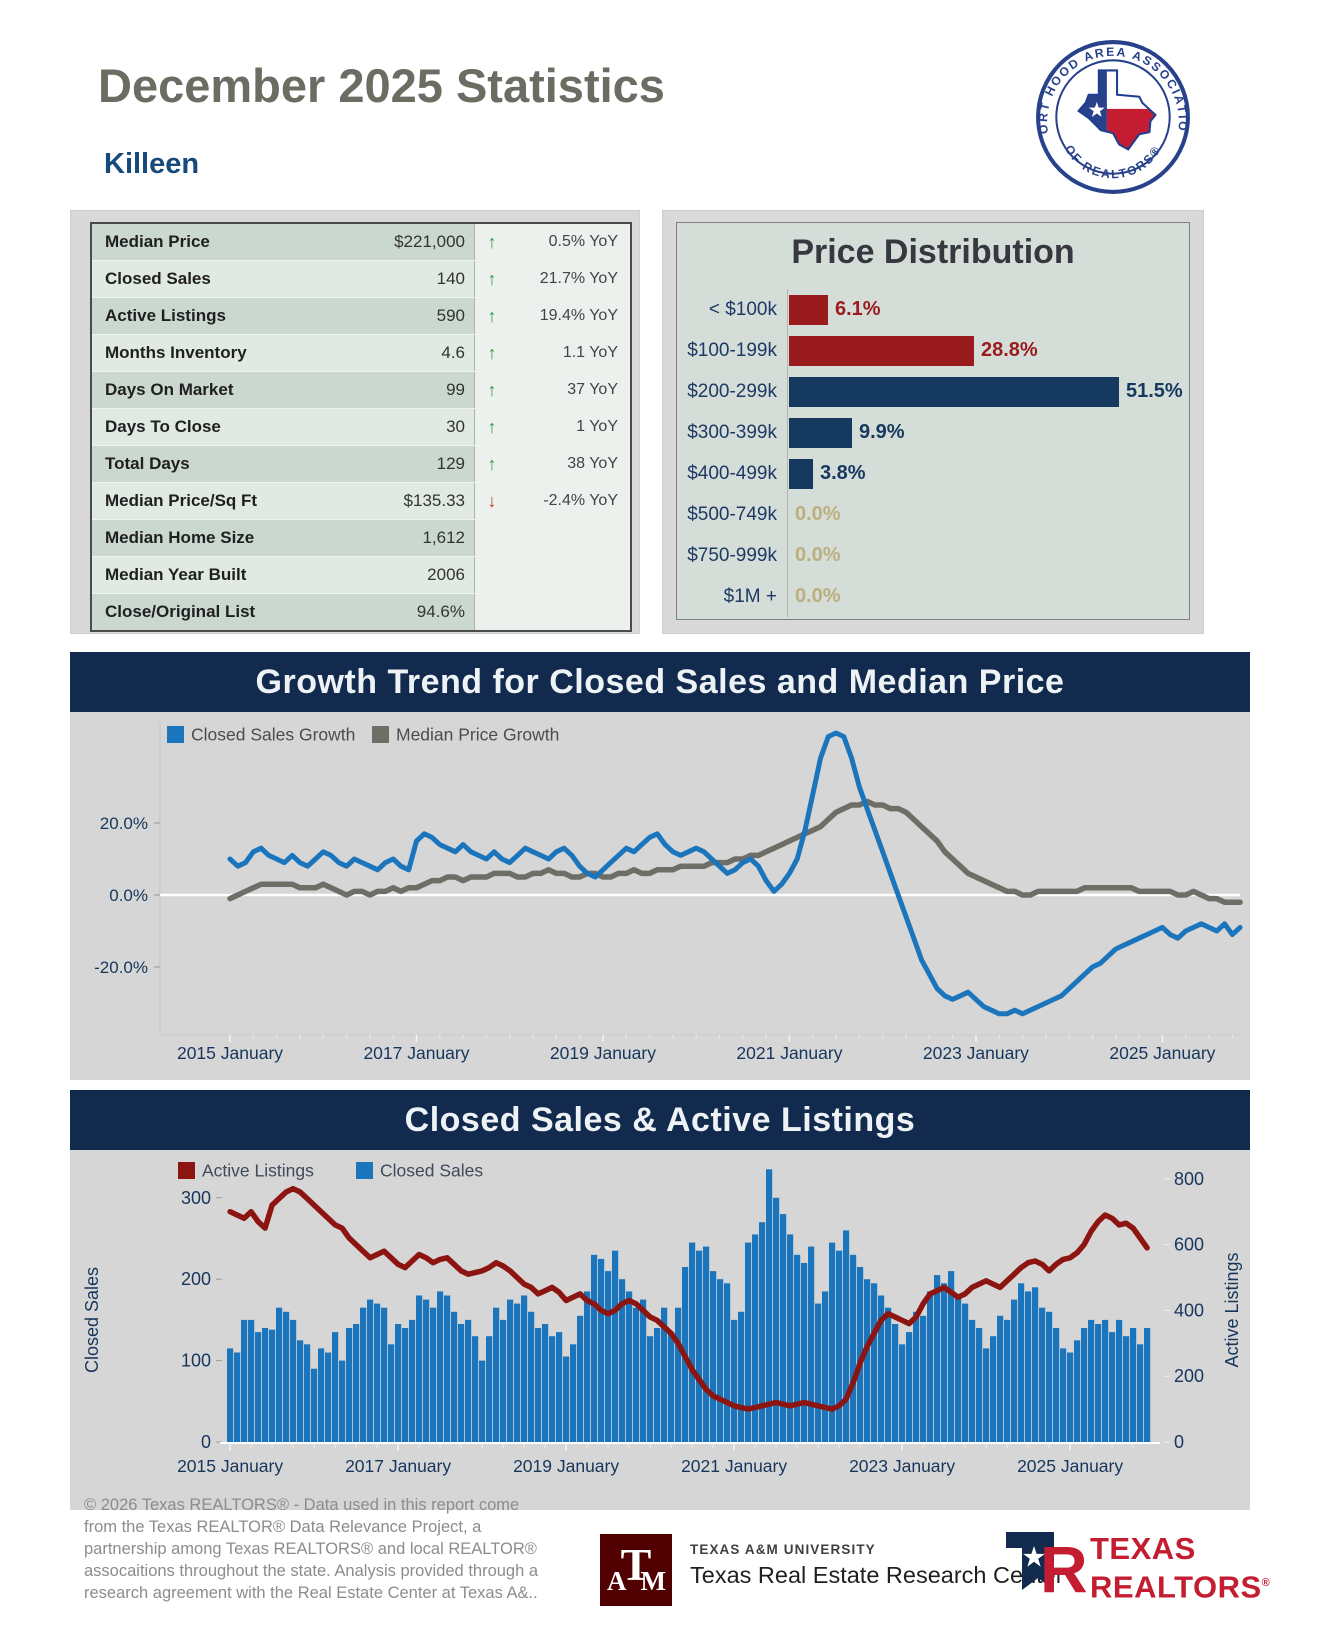  What do you see at coordinates (408, 316) in the screenshot?
I see `stat-value: 590` at bounding box center [408, 316].